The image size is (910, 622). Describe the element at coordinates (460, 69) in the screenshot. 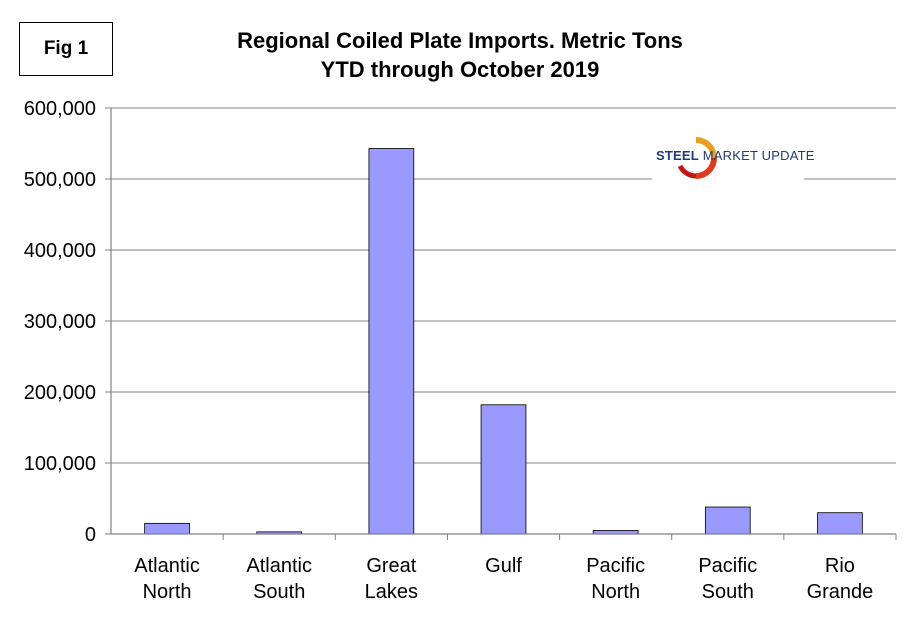

I see `chart-subtitle: YTD through October 2019` at that location.